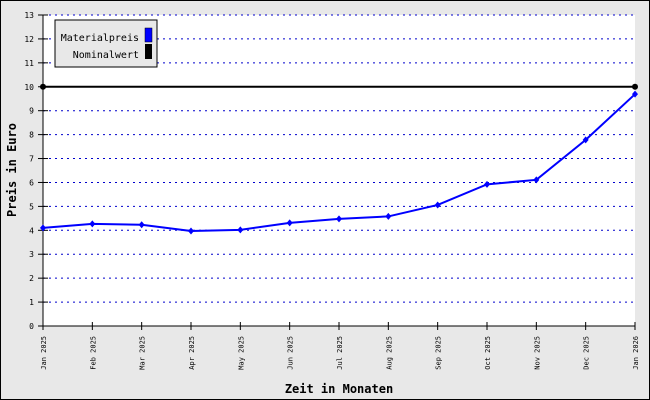 The image size is (650, 400). I want to click on y-tick-label: 3, so click(31, 254).